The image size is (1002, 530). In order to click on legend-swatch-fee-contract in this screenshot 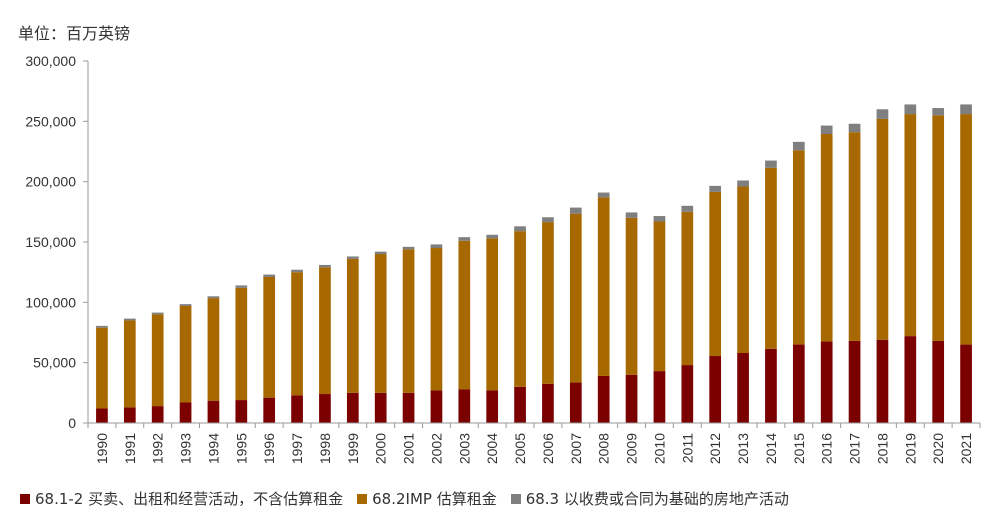, I will do `click(515, 498)`.